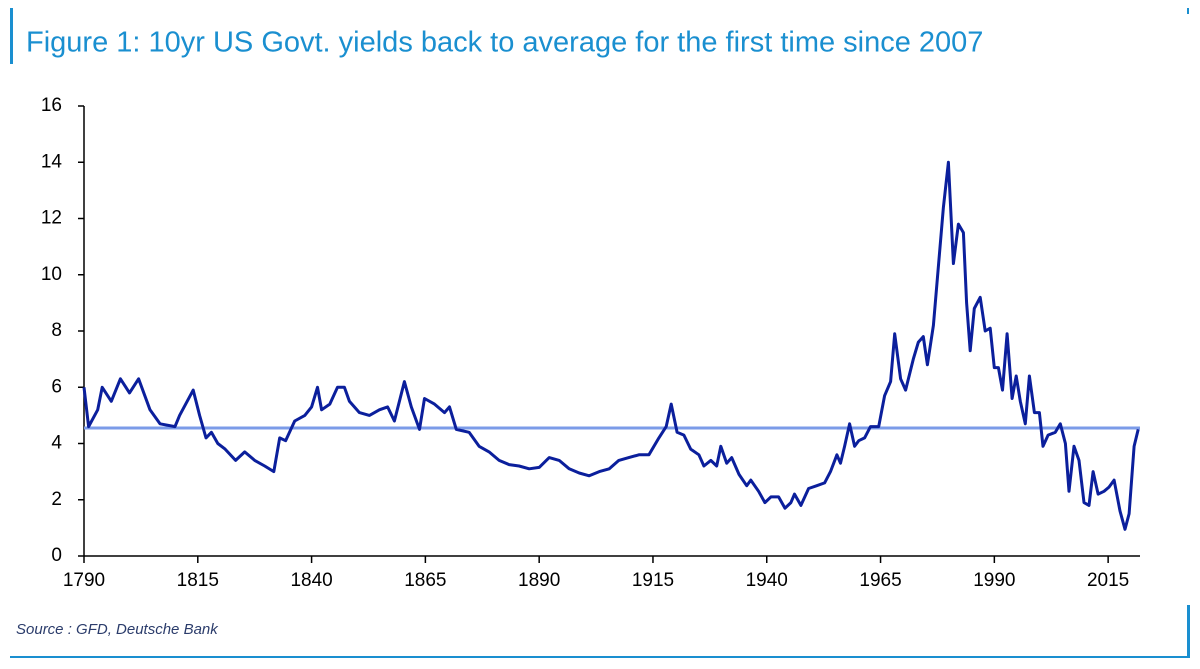 This screenshot has width=1200, height=669. What do you see at coordinates (198, 580) in the screenshot?
I see `x-tick-label: 1815` at bounding box center [198, 580].